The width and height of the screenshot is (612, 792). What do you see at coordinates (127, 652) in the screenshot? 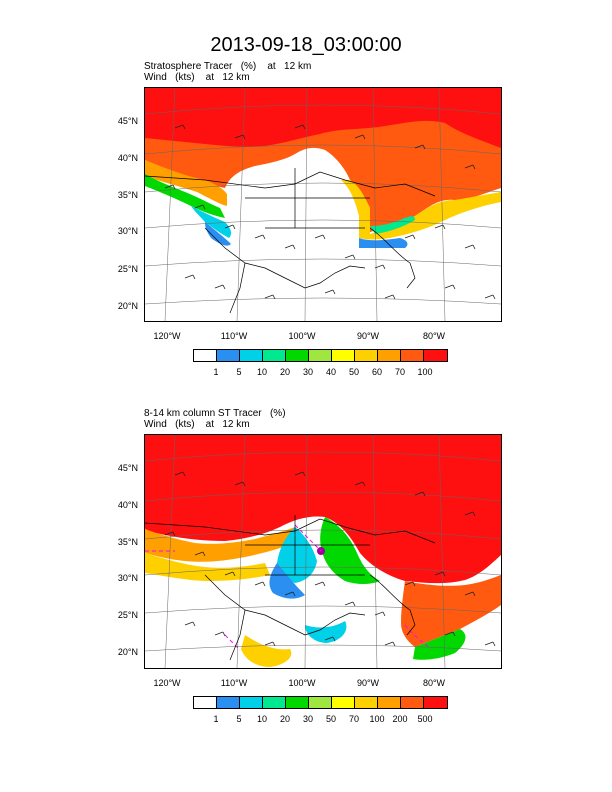
I see `panel2-lat-label: 20°N` at bounding box center [127, 652].